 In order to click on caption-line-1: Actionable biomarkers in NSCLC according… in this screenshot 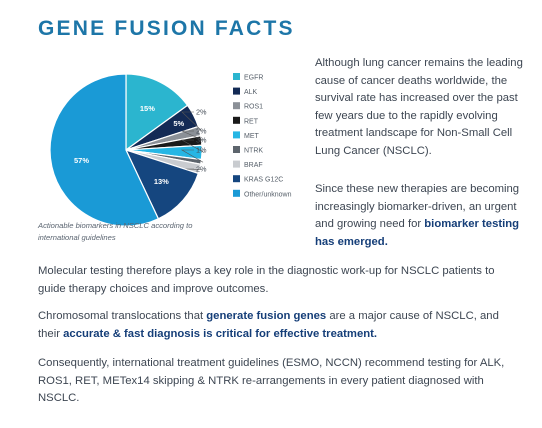, I will do `click(115, 225)`.